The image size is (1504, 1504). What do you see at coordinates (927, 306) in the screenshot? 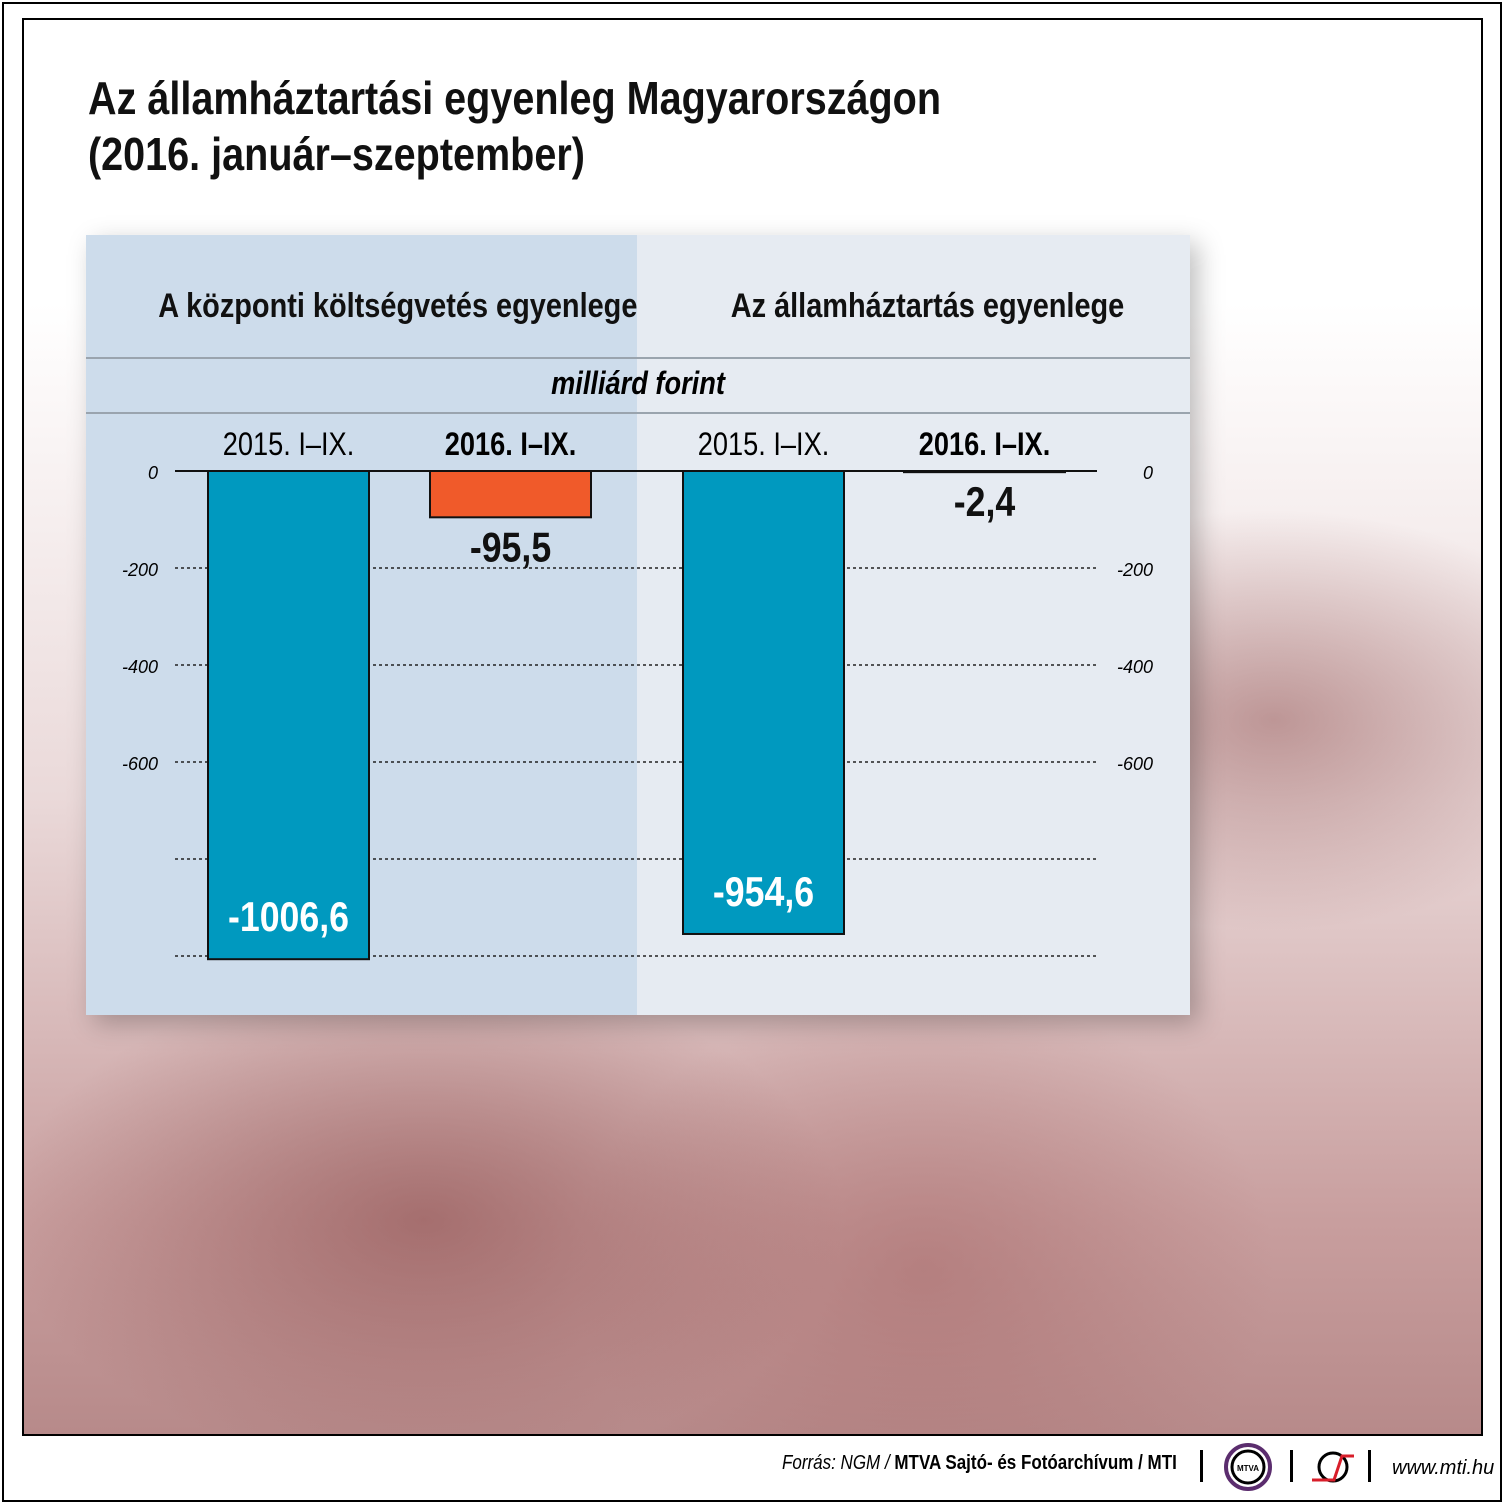
I see `panel-title-right: Az államháztartás egyenlege` at bounding box center [927, 306].